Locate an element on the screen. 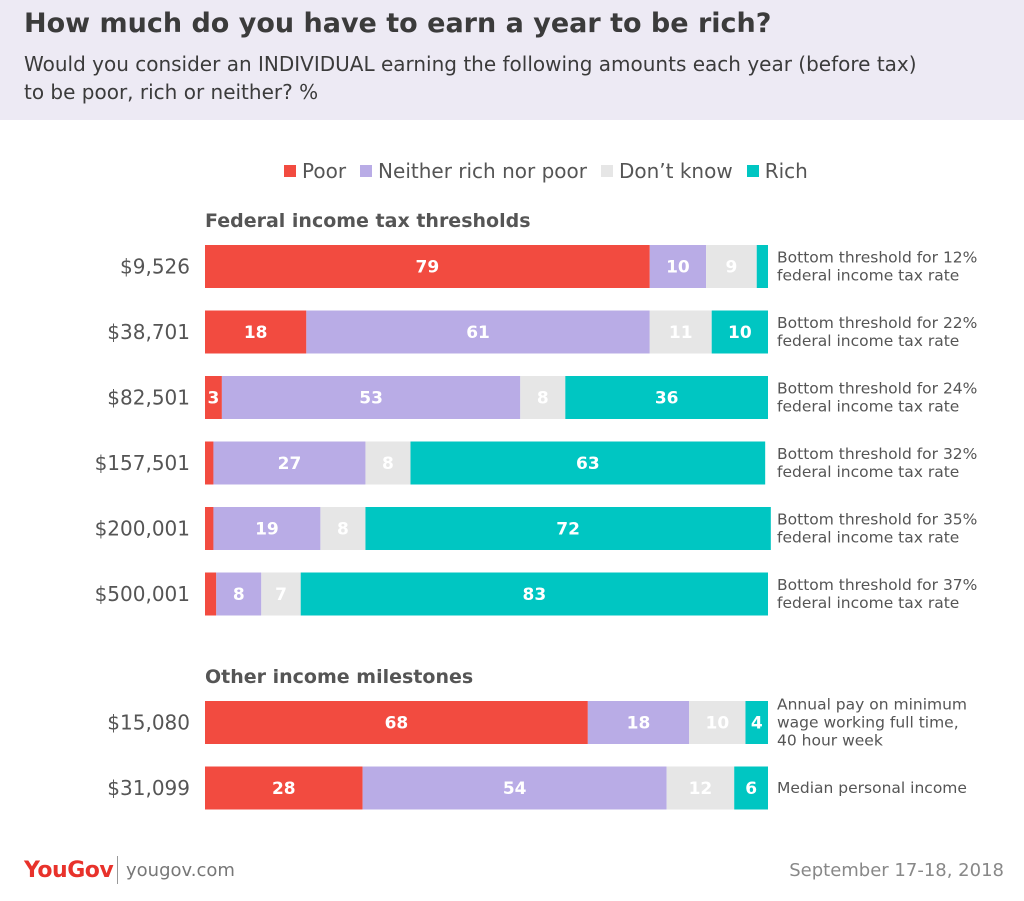 The width and height of the screenshot is (1024, 901). data-label: 19 is located at coordinates (267, 530).